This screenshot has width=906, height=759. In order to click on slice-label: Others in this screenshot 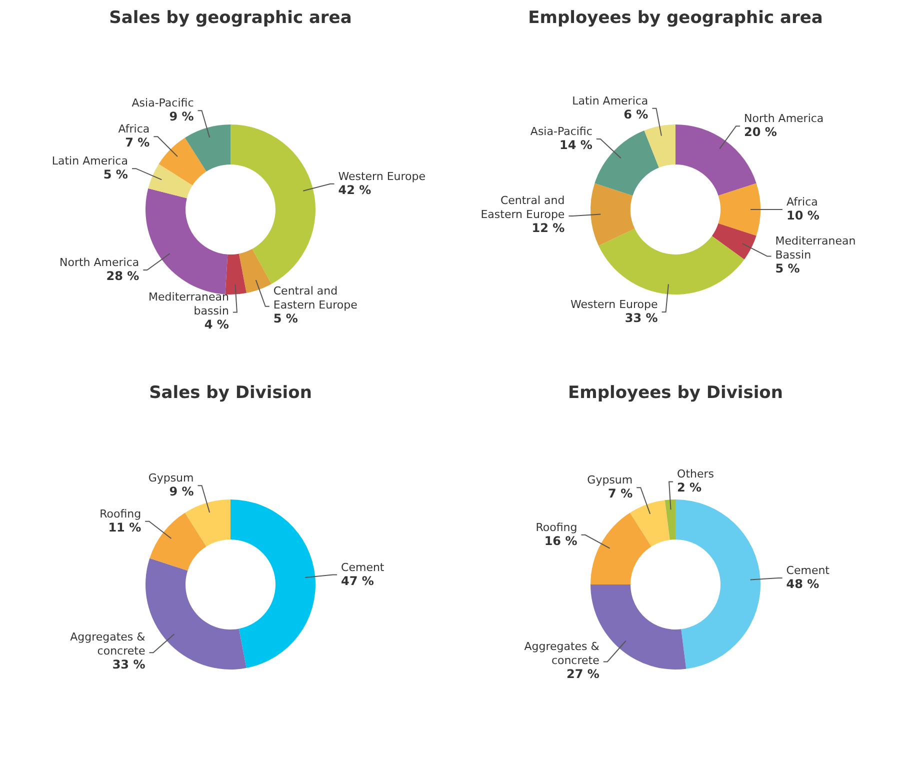, I will do `click(695, 474)`.